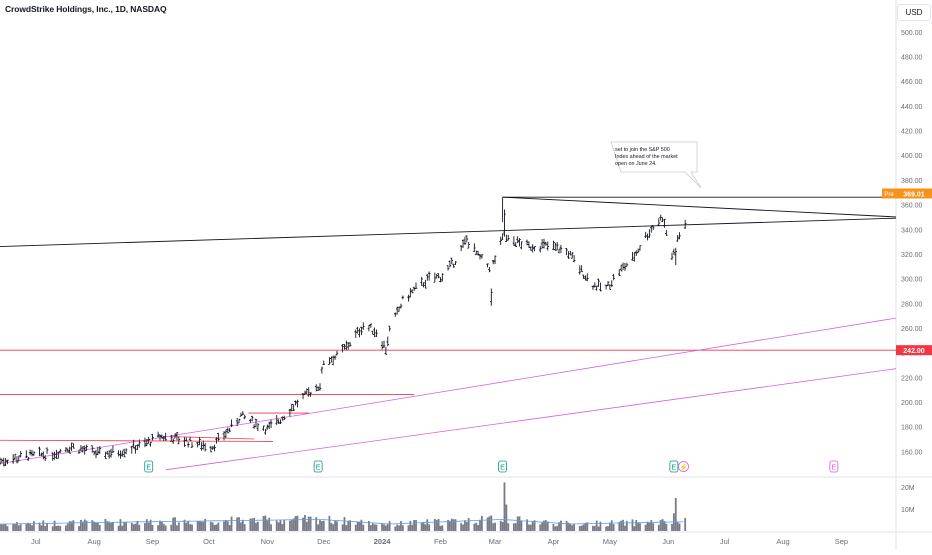 The width and height of the screenshot is (932, 555). I want to click on y-tick-label: 160.00, so click(912, 452).